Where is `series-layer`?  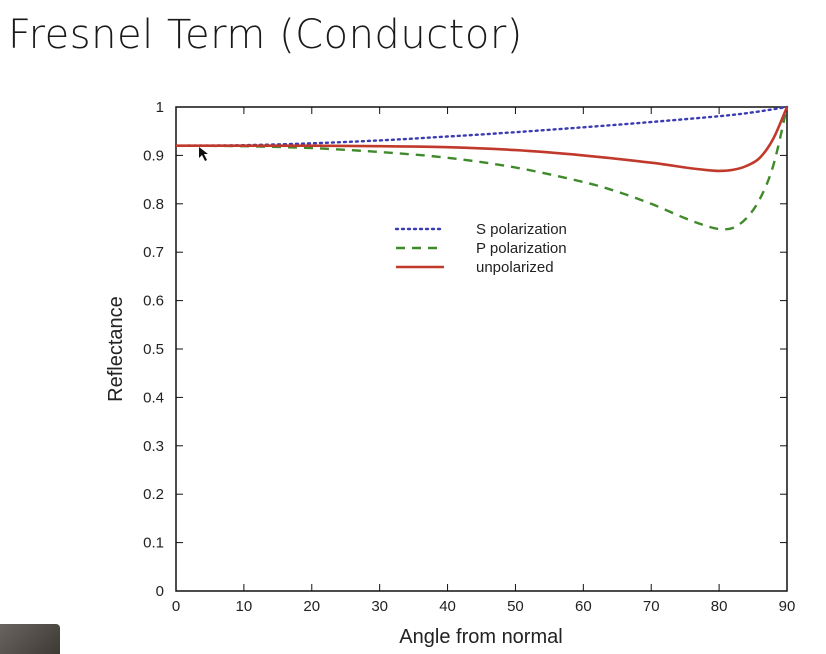
series-layer is located at coordinates (481, 168).